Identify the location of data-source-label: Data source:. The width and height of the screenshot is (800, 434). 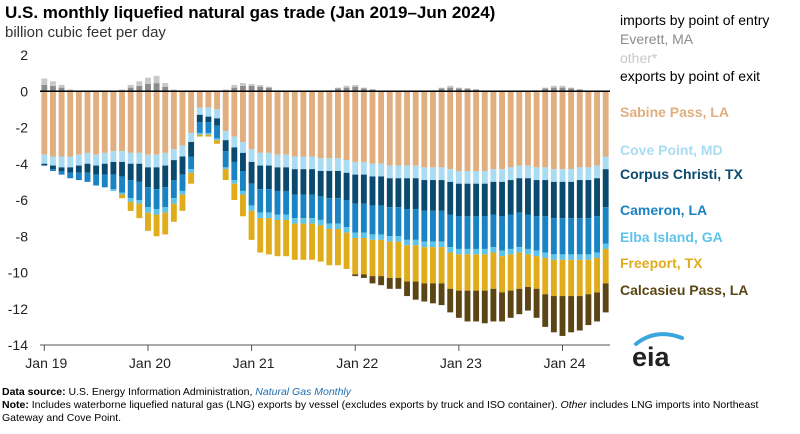
(34, 392).